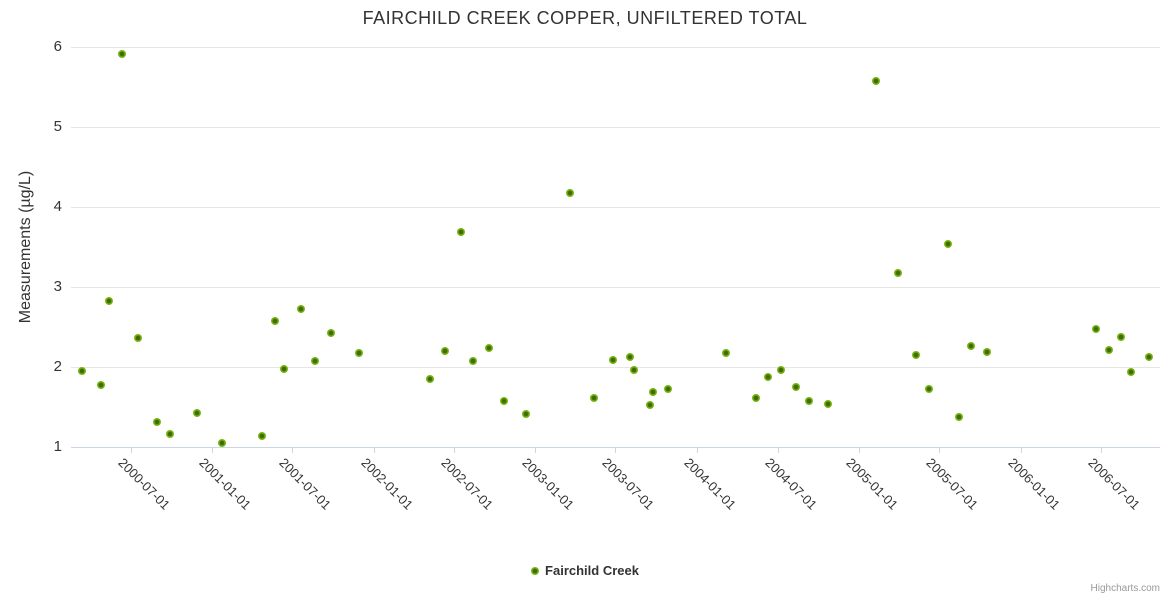 The width and height of the screenshot is (1170, 600). I want to click on x-axis-label: 2006-01-01, so click(1033, 484).